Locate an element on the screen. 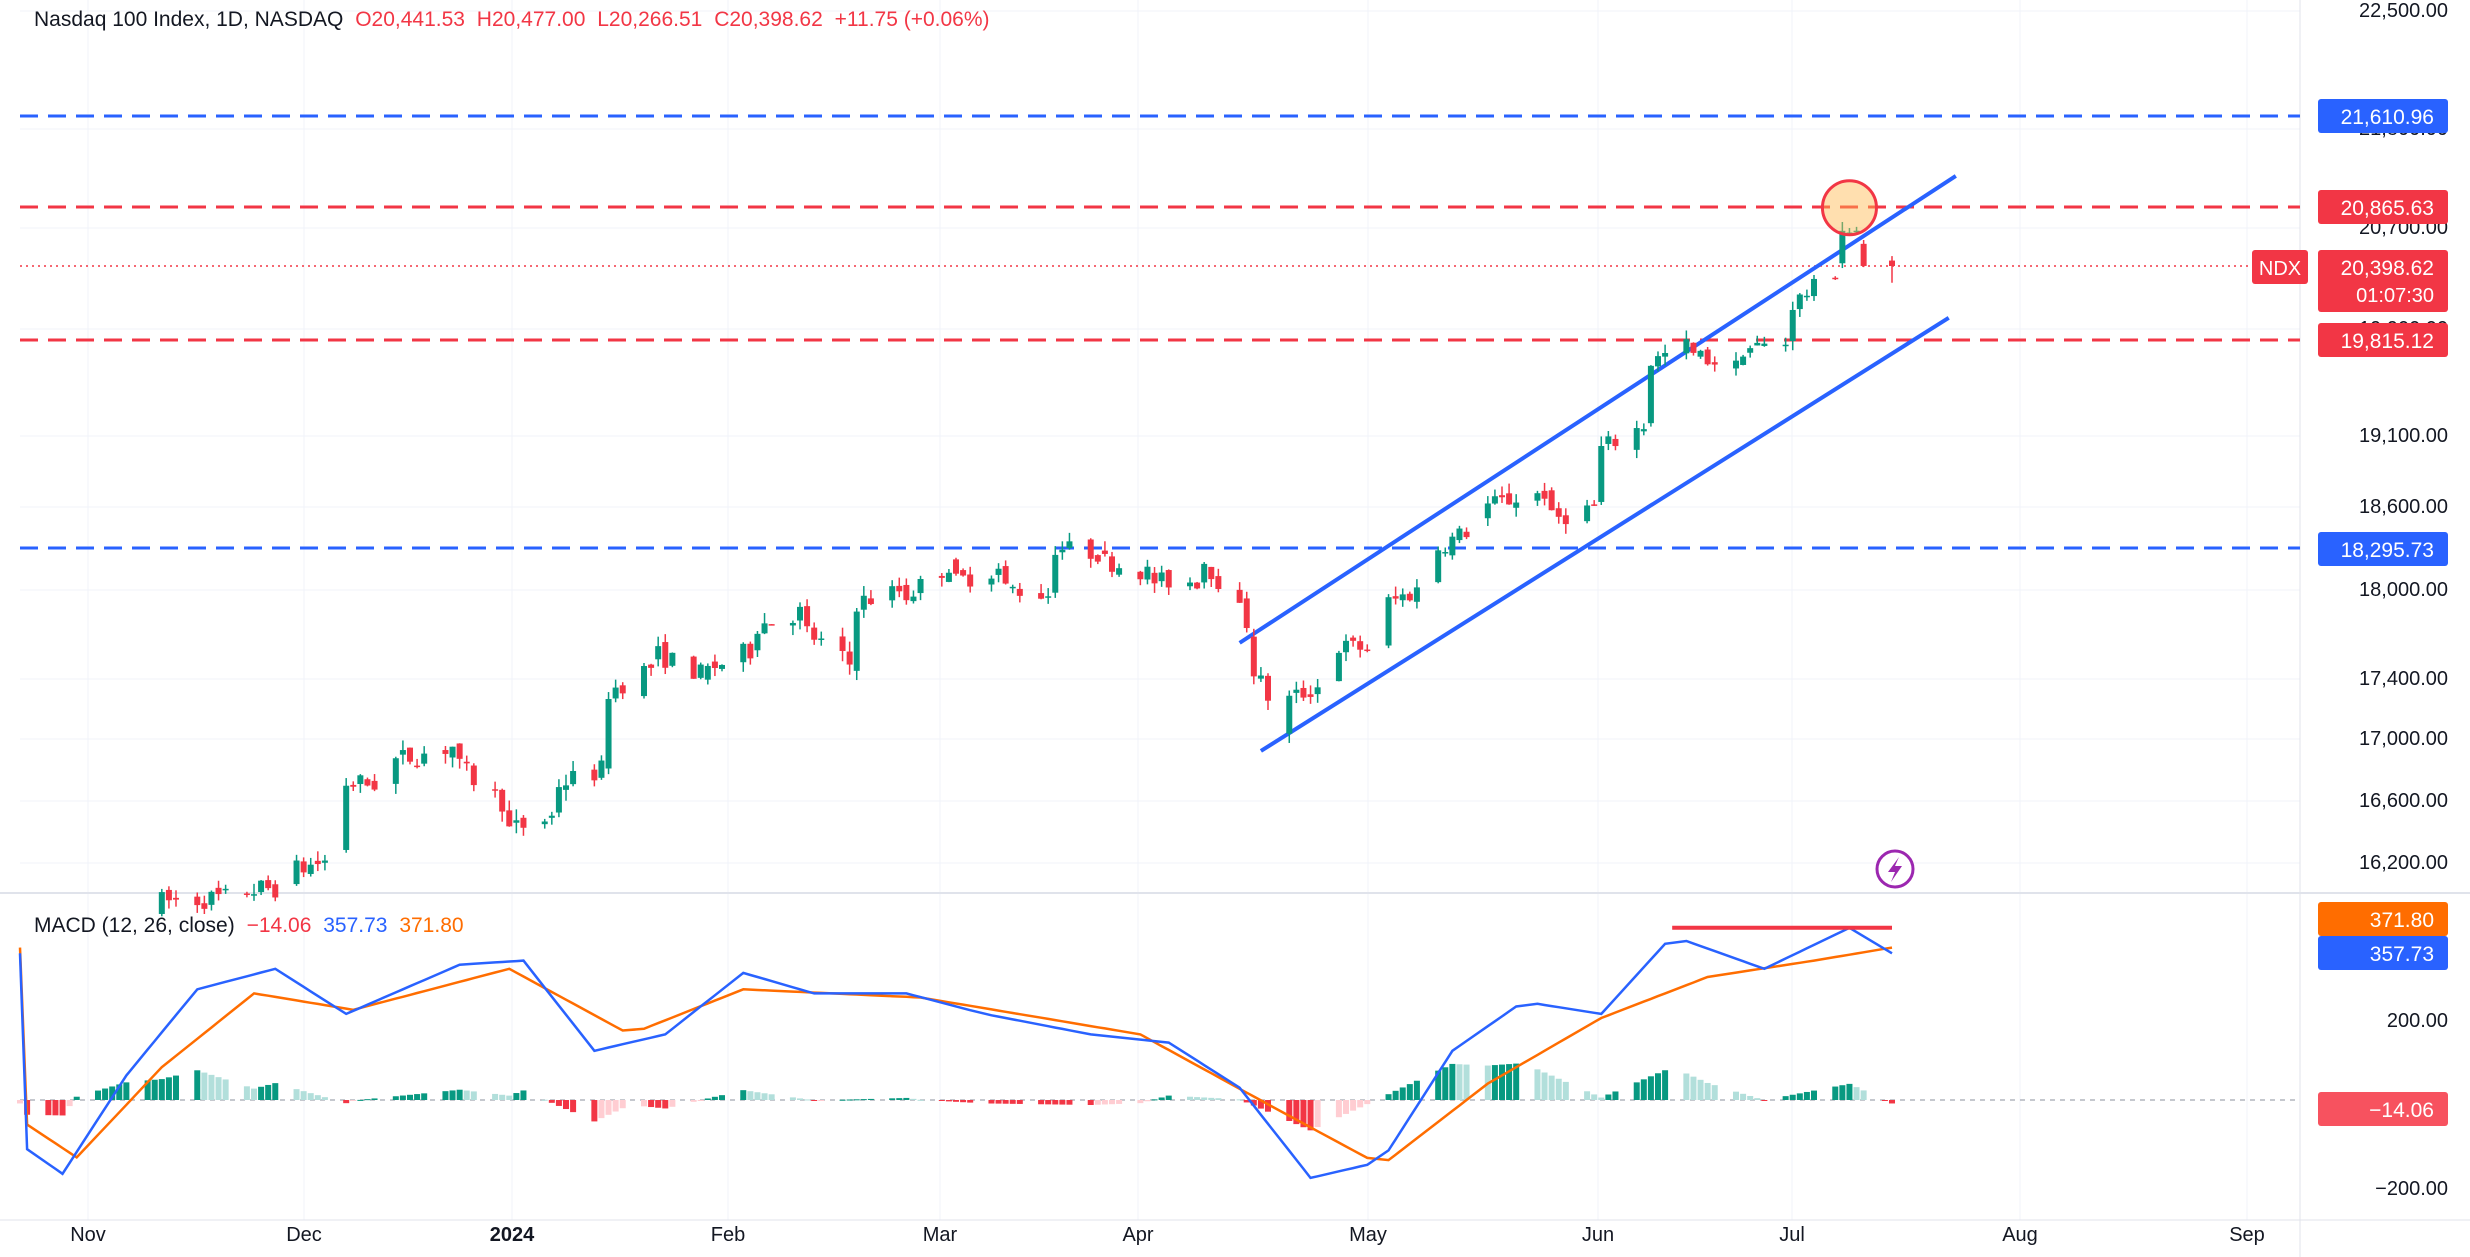 This screenshot has height=1257, width=2470. lightning-icon is located at coordinates (1895, 869).